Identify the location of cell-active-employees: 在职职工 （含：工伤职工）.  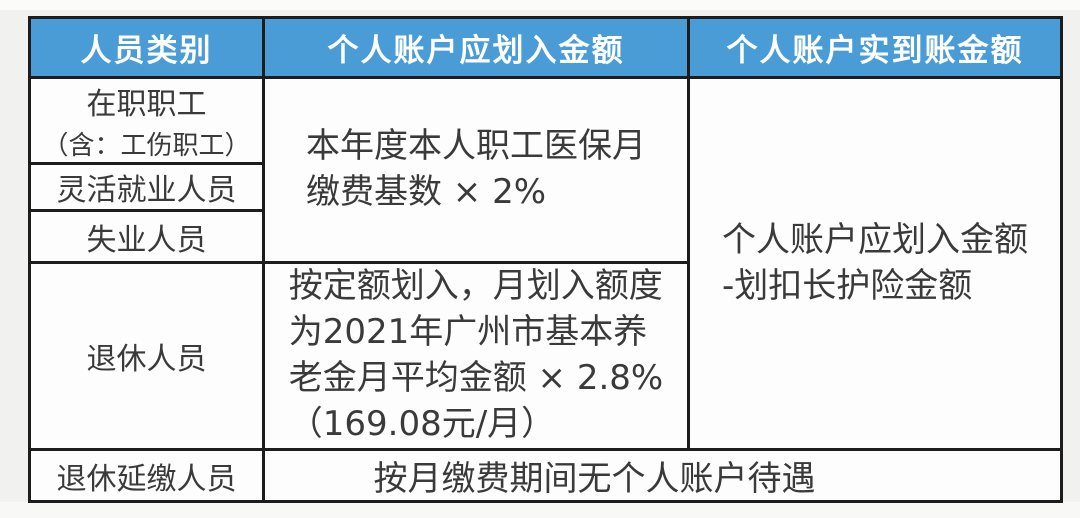
(146, 120).